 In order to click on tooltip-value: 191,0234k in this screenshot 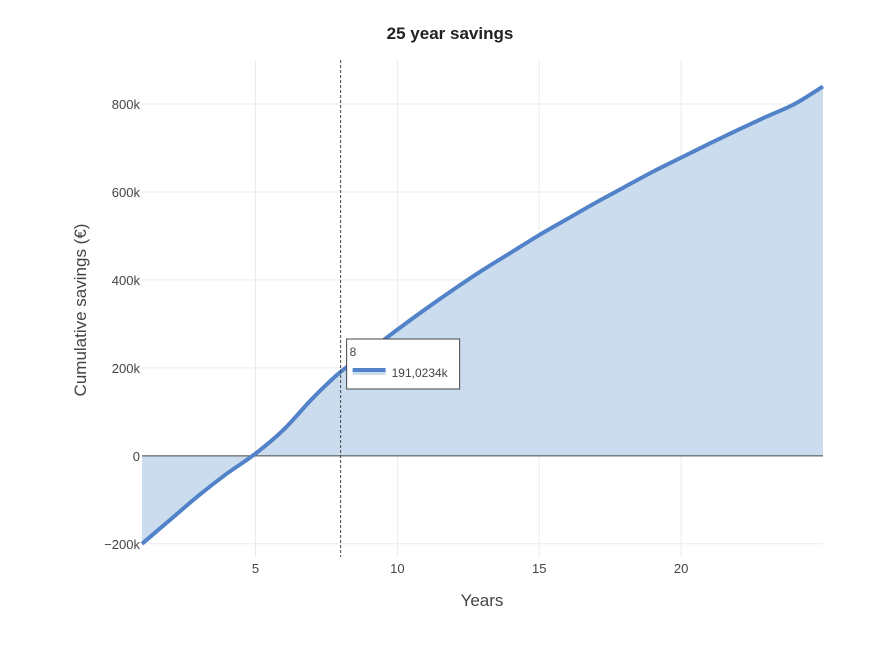, I will do `click(420, 373)`.